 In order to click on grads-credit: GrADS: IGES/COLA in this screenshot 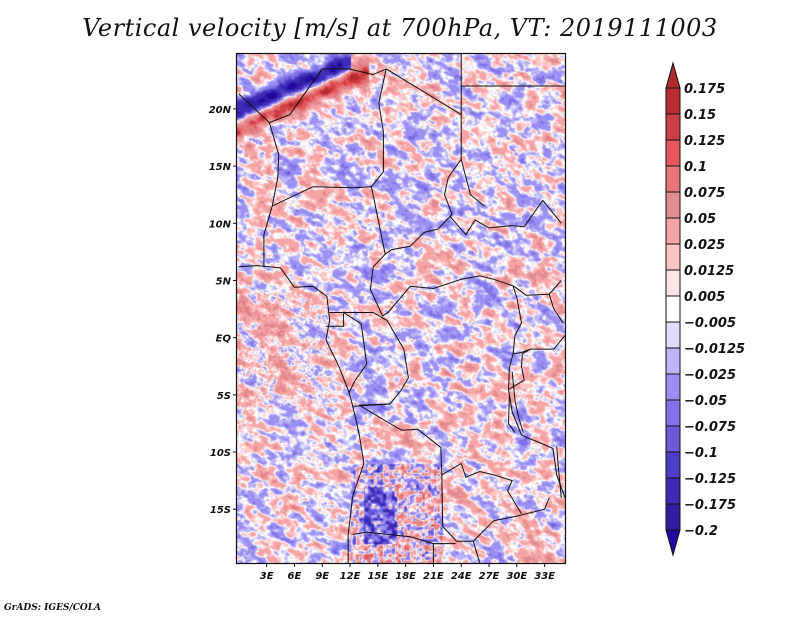, I will do `click(53, 608)`.